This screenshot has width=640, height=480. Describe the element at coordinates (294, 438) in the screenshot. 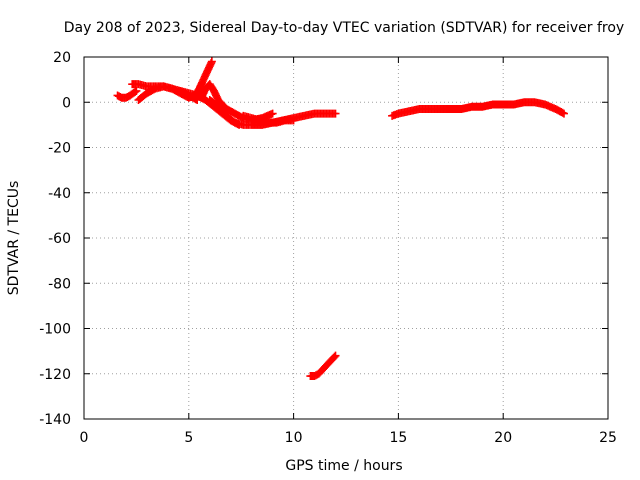

I see `x-tick-label: 10` at that location.